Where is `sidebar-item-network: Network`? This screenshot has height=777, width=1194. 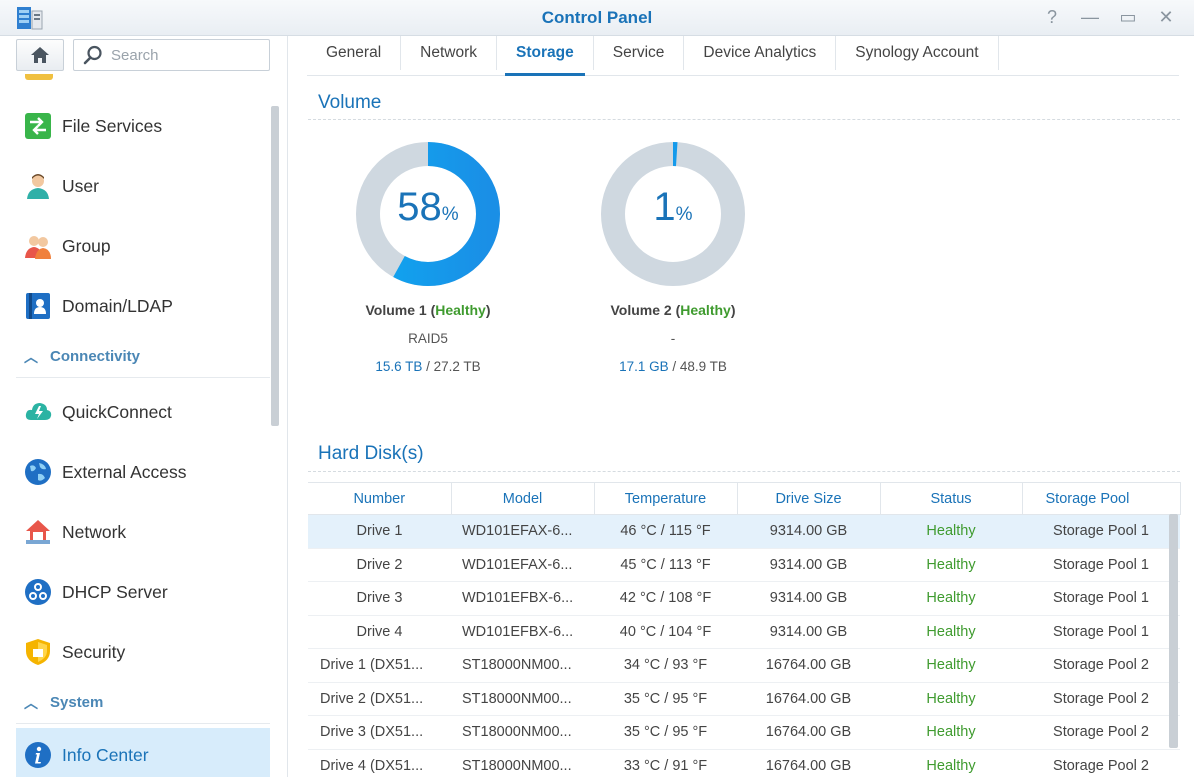
sidebar-item-network: Network is located at coordinates (143, 532).